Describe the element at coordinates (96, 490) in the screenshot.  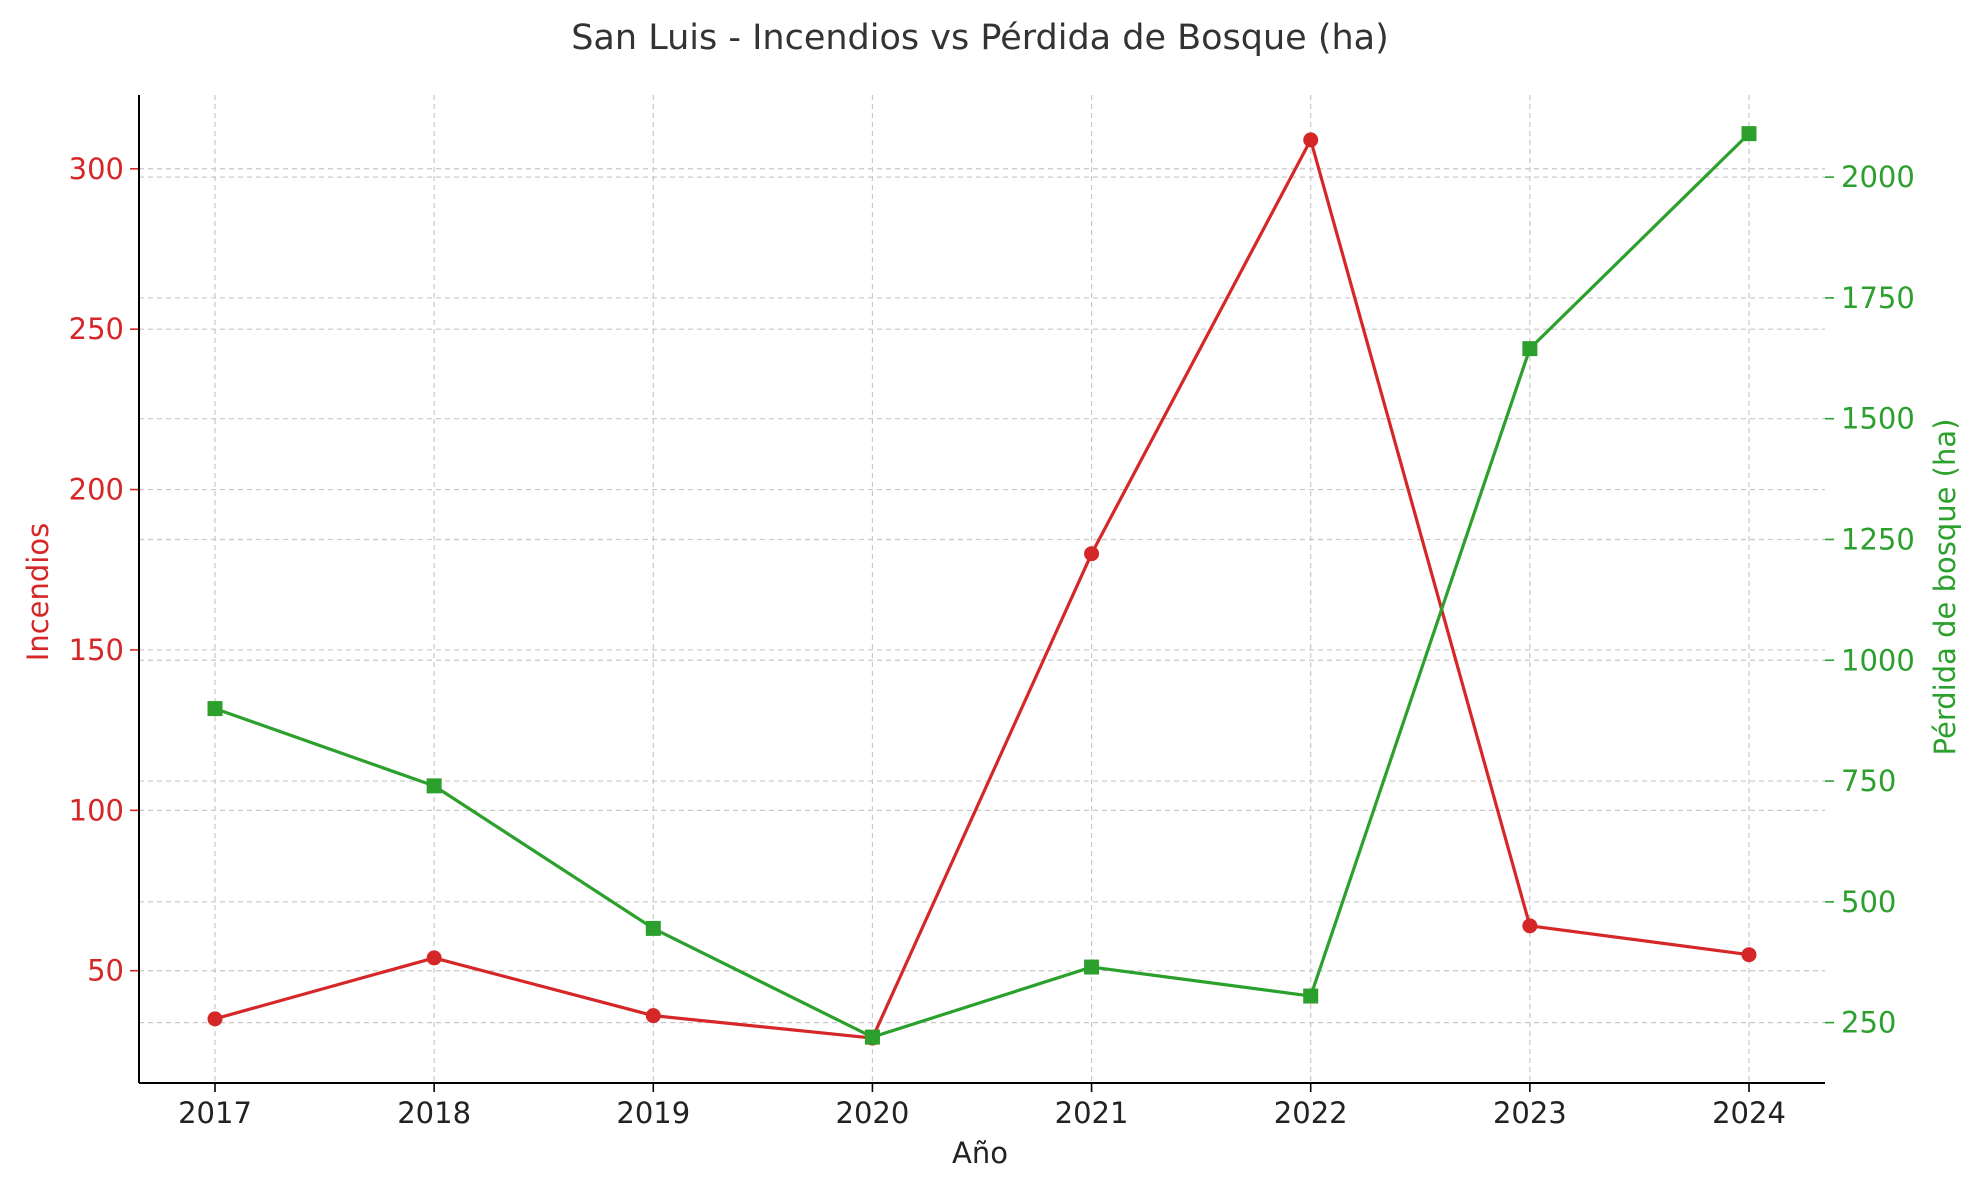
I see `y-left-tick-label: 200` at that location.